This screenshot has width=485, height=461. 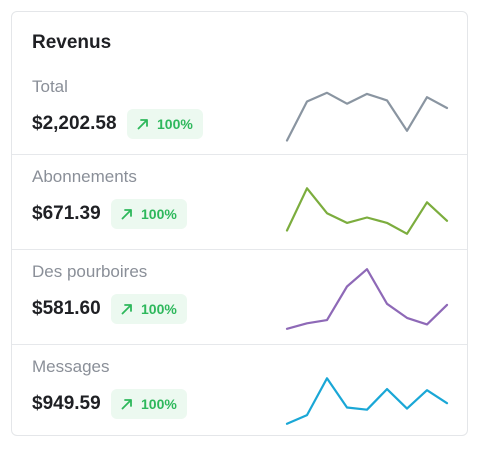 I want to click on row-value: $2,202.58, so click(x=74, y=123).